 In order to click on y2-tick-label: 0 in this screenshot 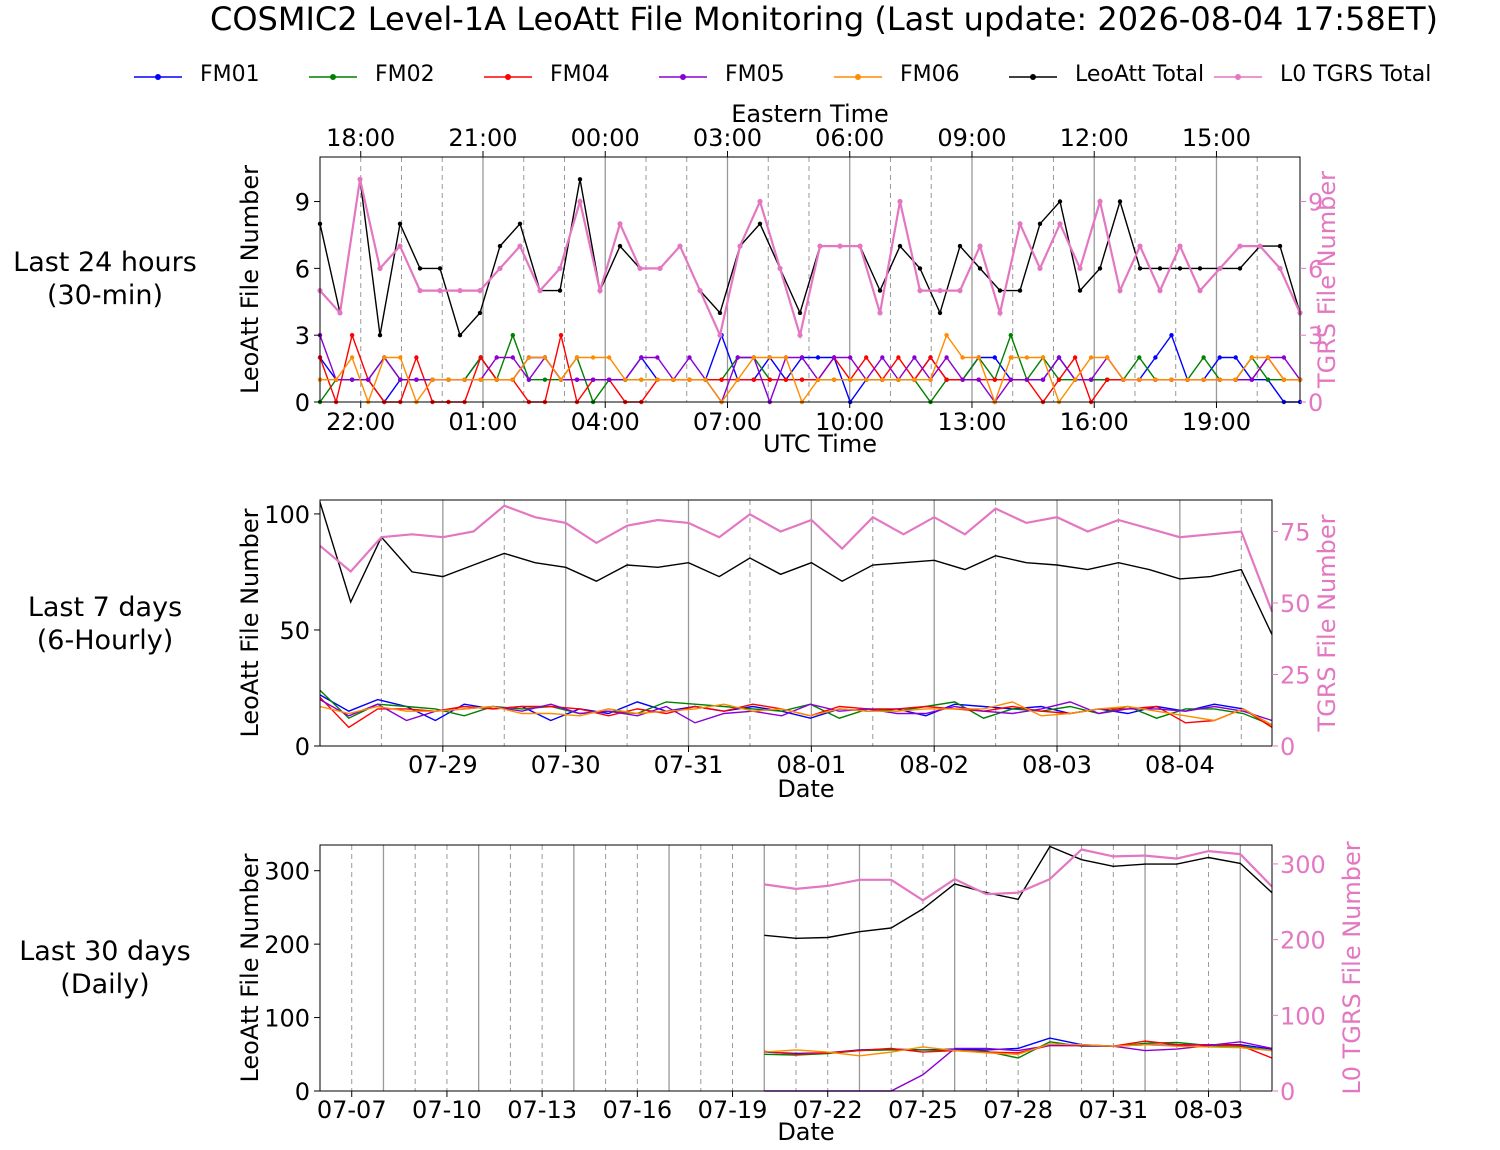, I will do `click(1287, 747)`.